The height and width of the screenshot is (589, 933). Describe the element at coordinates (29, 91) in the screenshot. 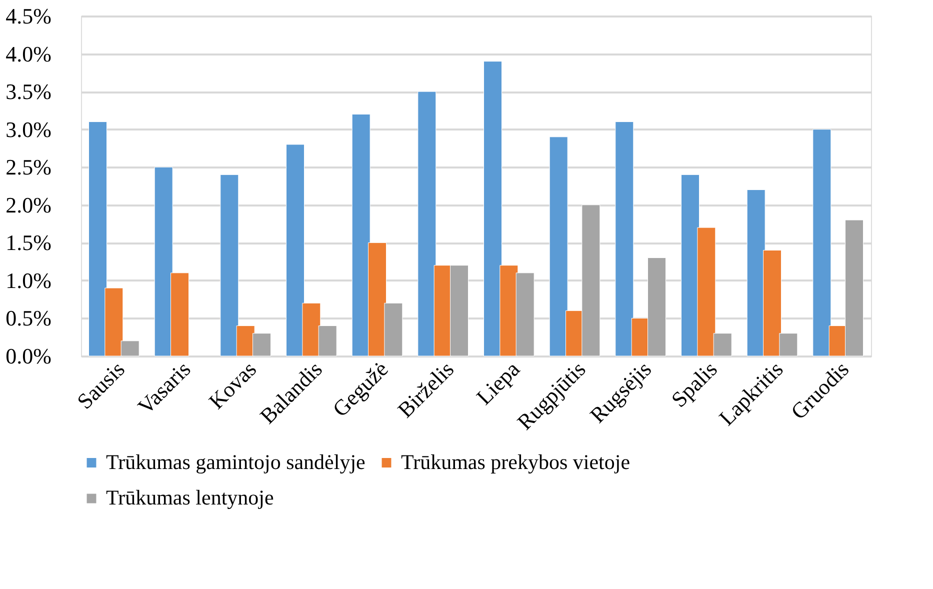

I see `y-tick-label: 3.5%` at that location.